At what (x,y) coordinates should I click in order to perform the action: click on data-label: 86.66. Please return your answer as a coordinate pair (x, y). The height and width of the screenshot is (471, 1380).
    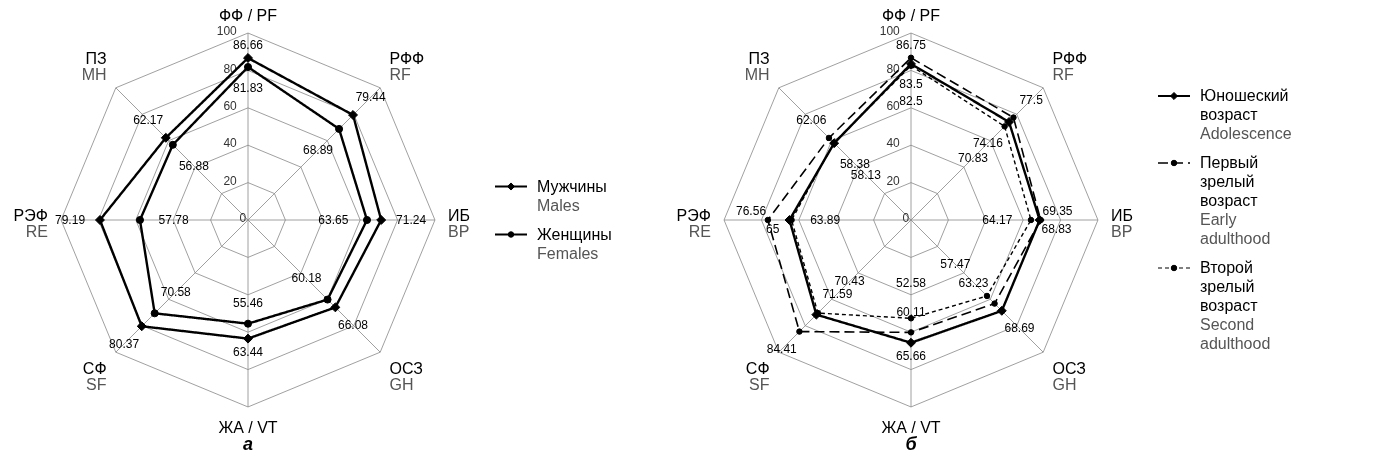
    Looking at the image, I should click on (248, 44).